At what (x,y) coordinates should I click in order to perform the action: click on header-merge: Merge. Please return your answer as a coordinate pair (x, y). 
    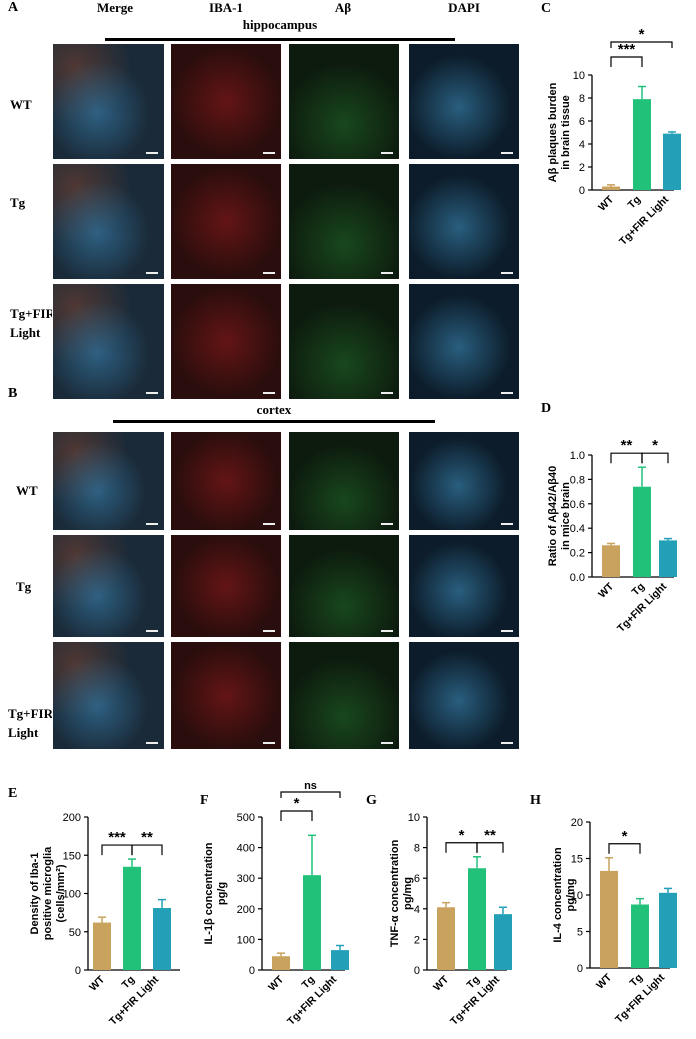
    Looking at the image, I should click on (115, 7).